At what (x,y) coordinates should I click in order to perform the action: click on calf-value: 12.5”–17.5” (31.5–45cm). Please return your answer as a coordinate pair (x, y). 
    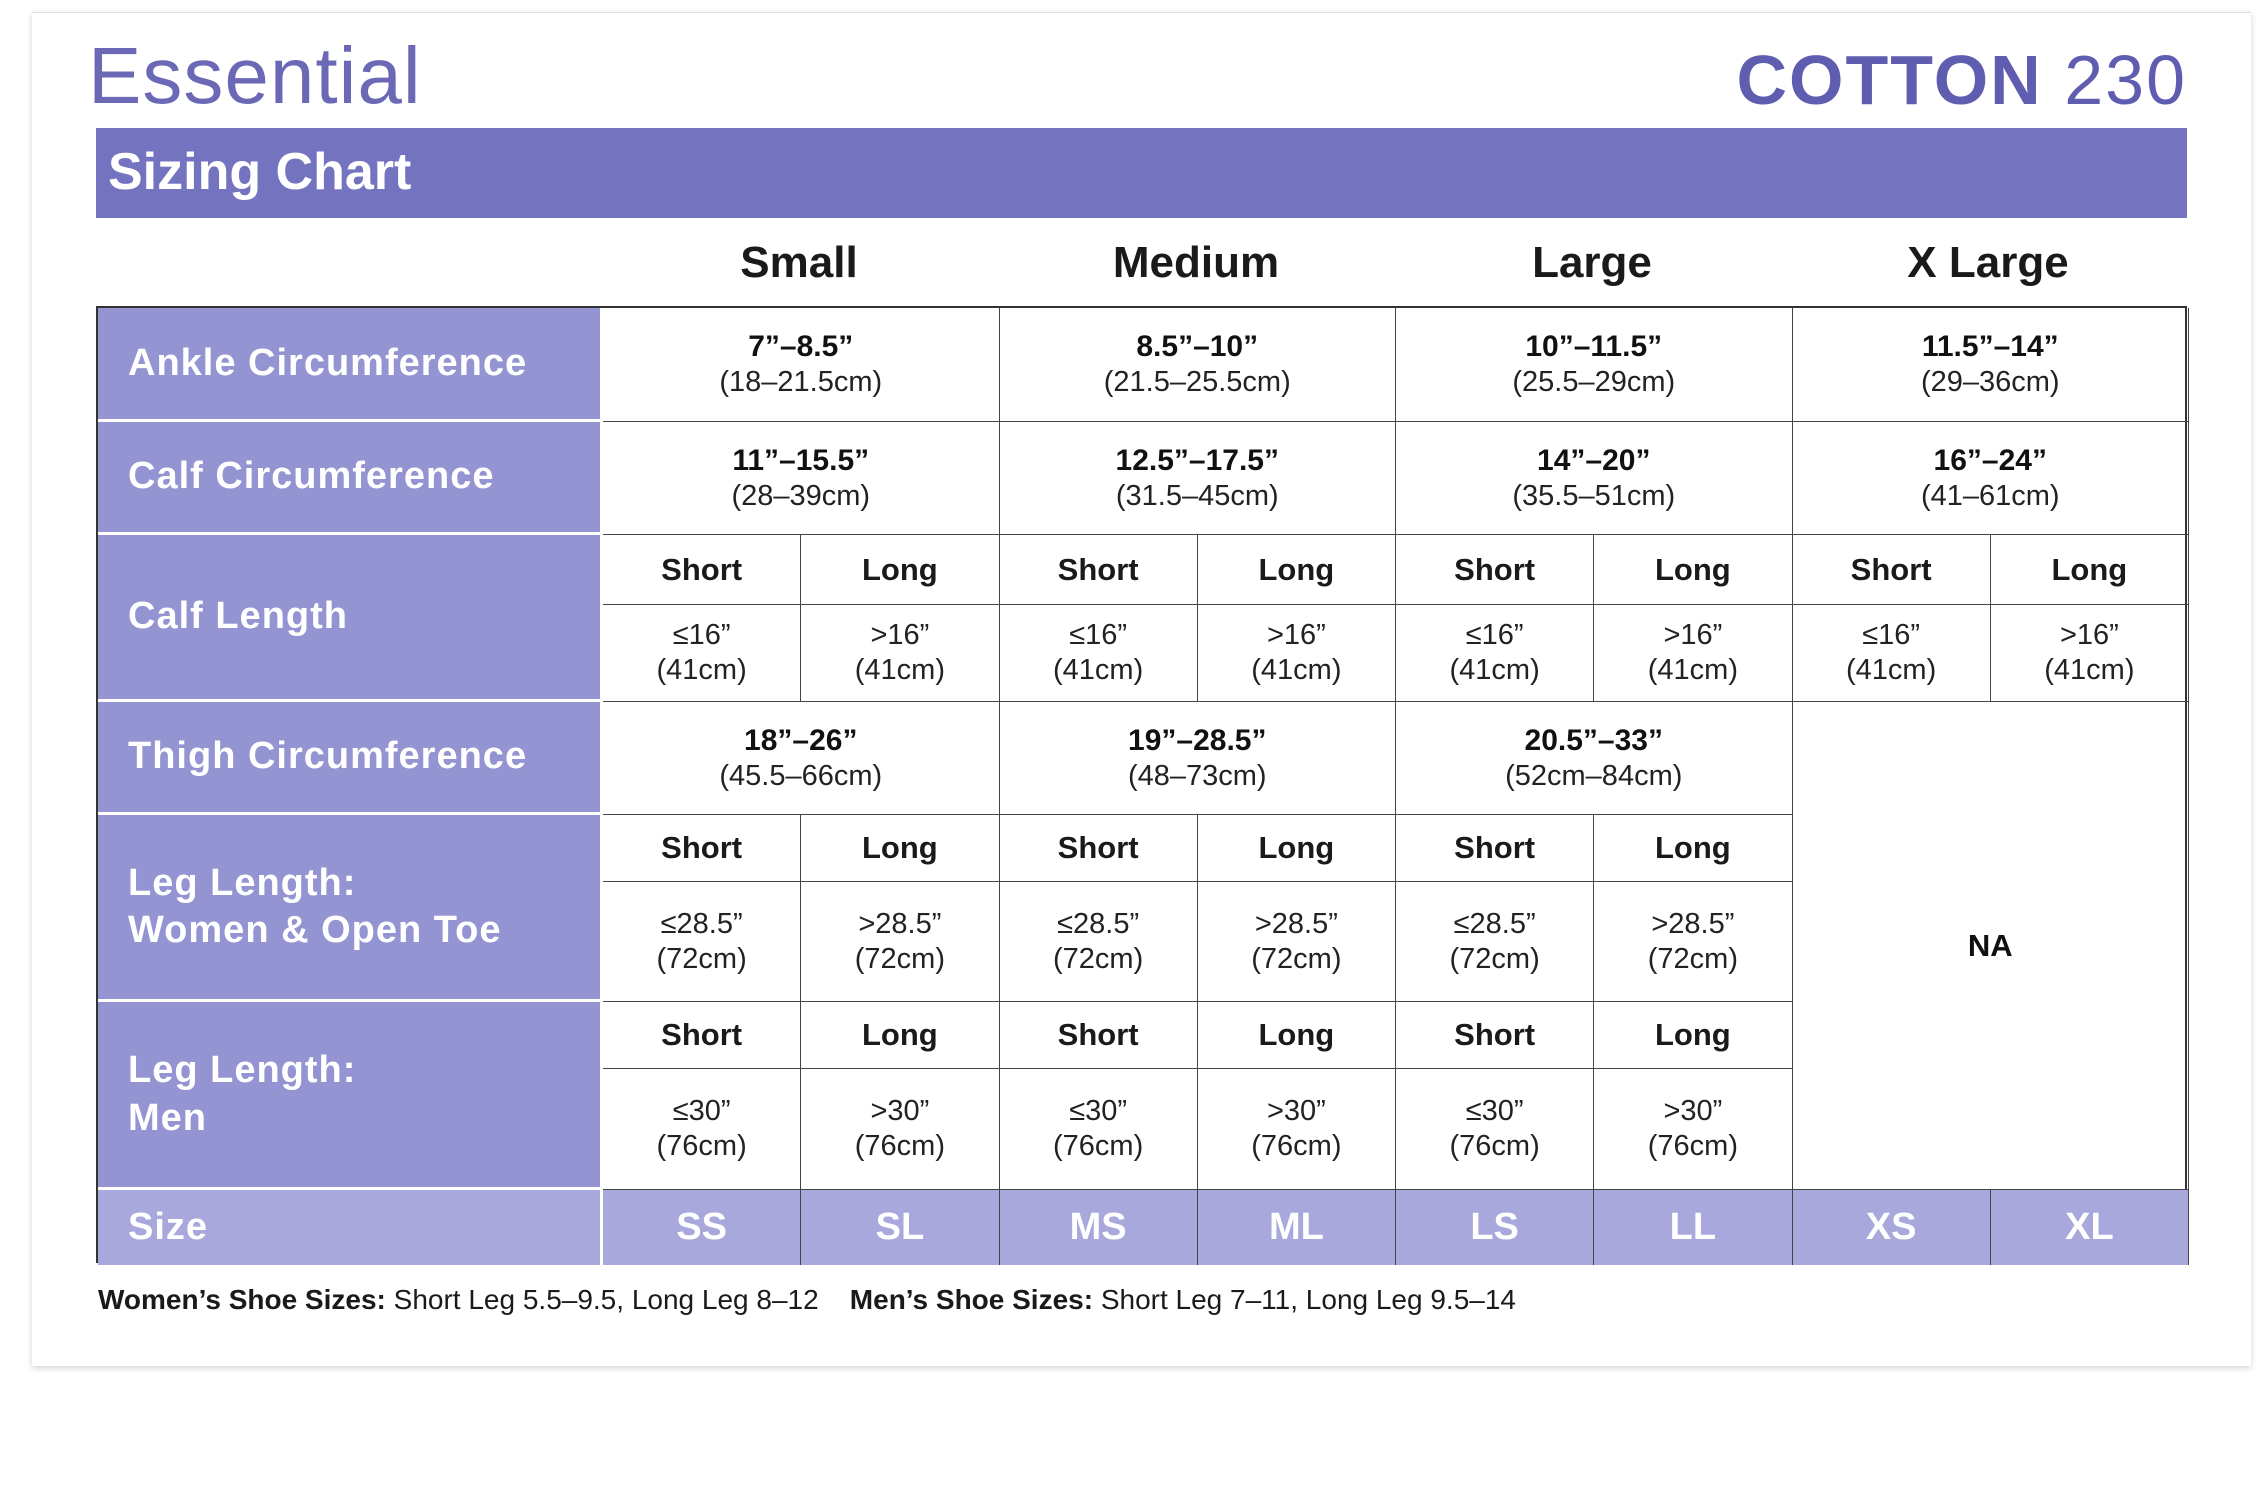
    Looking at the image, I should click on (1197, 478).